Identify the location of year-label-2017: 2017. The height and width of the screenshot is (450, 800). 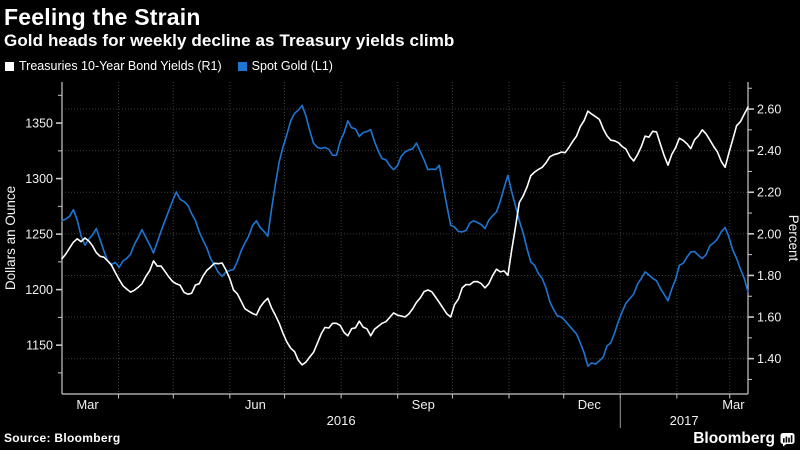
(684, 420).